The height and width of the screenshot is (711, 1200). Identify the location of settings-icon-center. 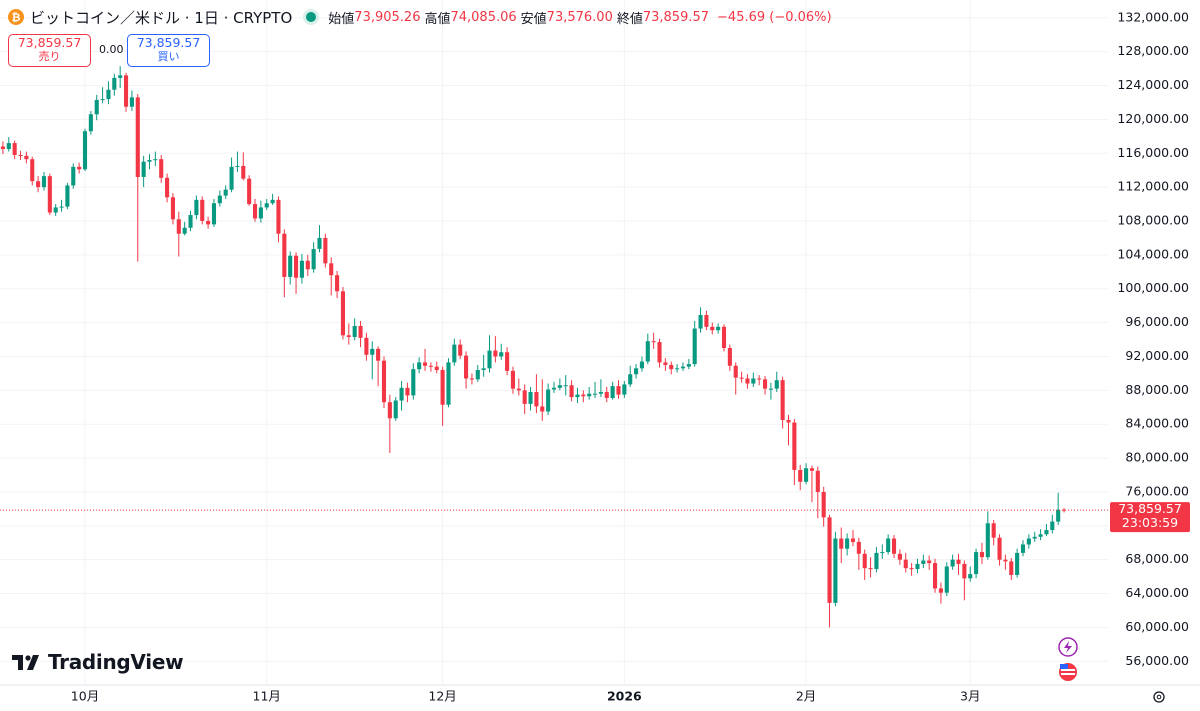
(1159, 697).